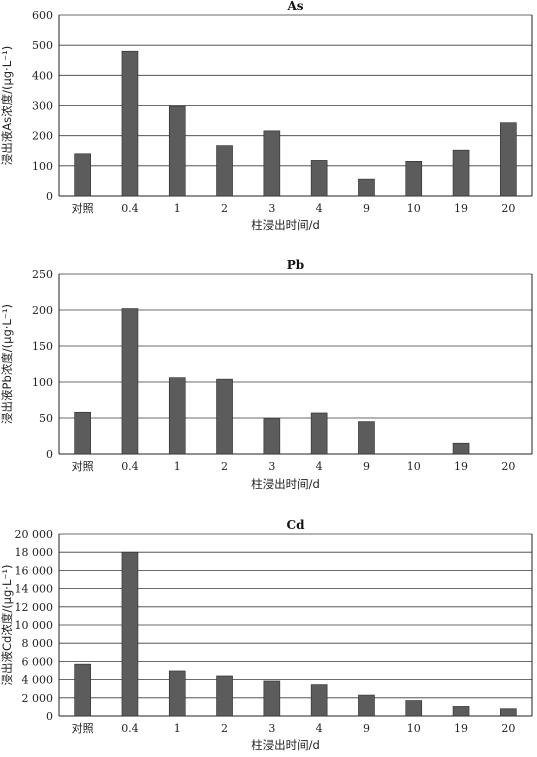 This screenshot has width=537, height=757. What do you see at coordinates (295, 265) in the screenshot?
I see `chart-title: Pb` at bounding box center [295, 265].